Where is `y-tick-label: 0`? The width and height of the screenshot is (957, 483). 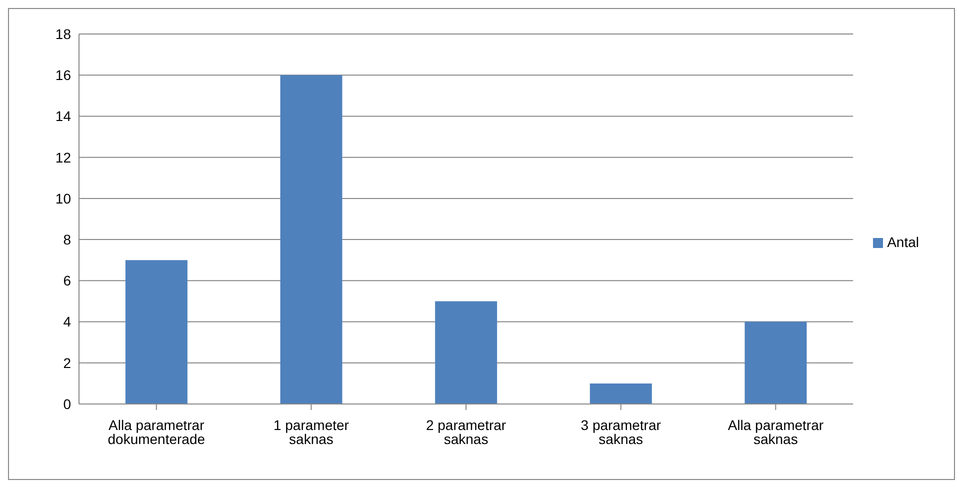 y-tick-label: 0 is located at coordinates (67, 404).